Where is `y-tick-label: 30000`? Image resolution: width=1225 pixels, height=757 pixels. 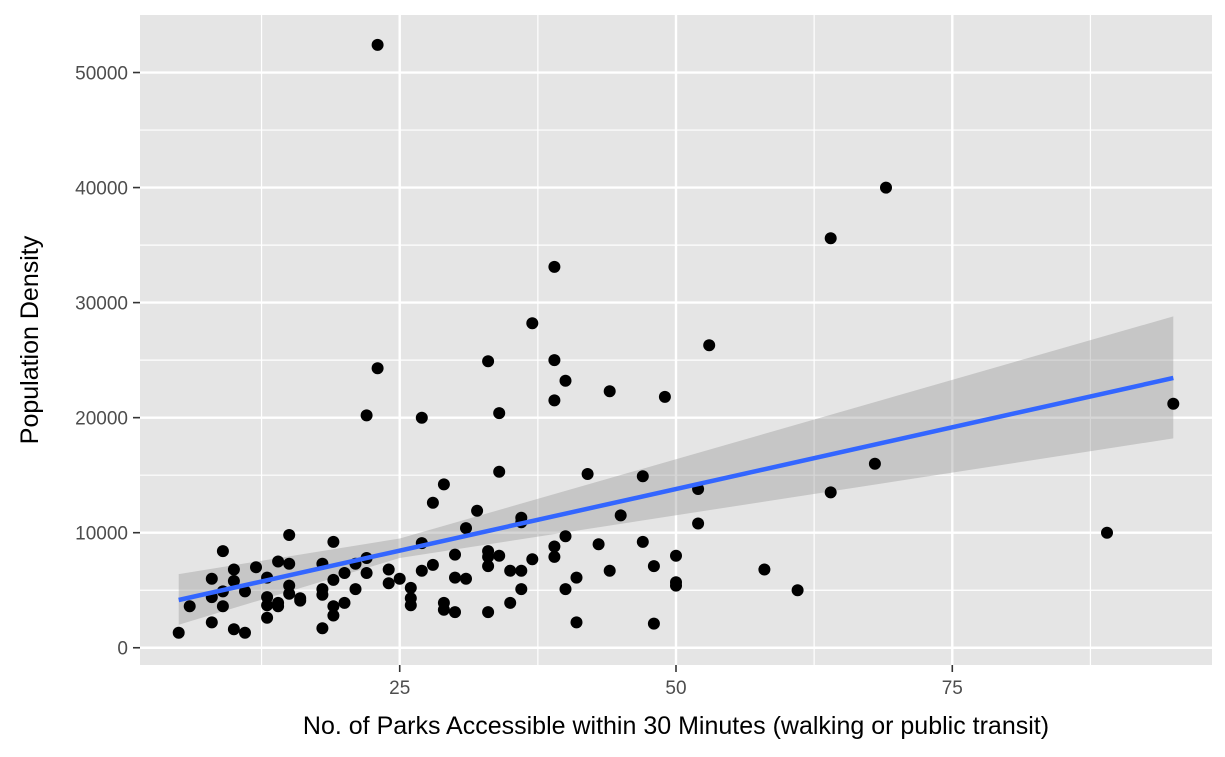
y-tick-label: 30000 is located at coordinates (101, 304).